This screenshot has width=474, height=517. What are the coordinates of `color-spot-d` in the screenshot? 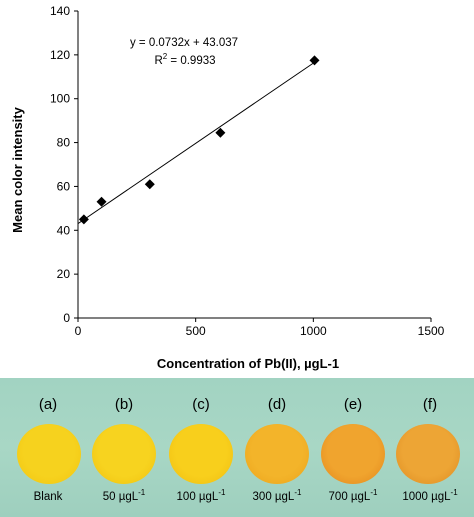 It's located at (277, 454).